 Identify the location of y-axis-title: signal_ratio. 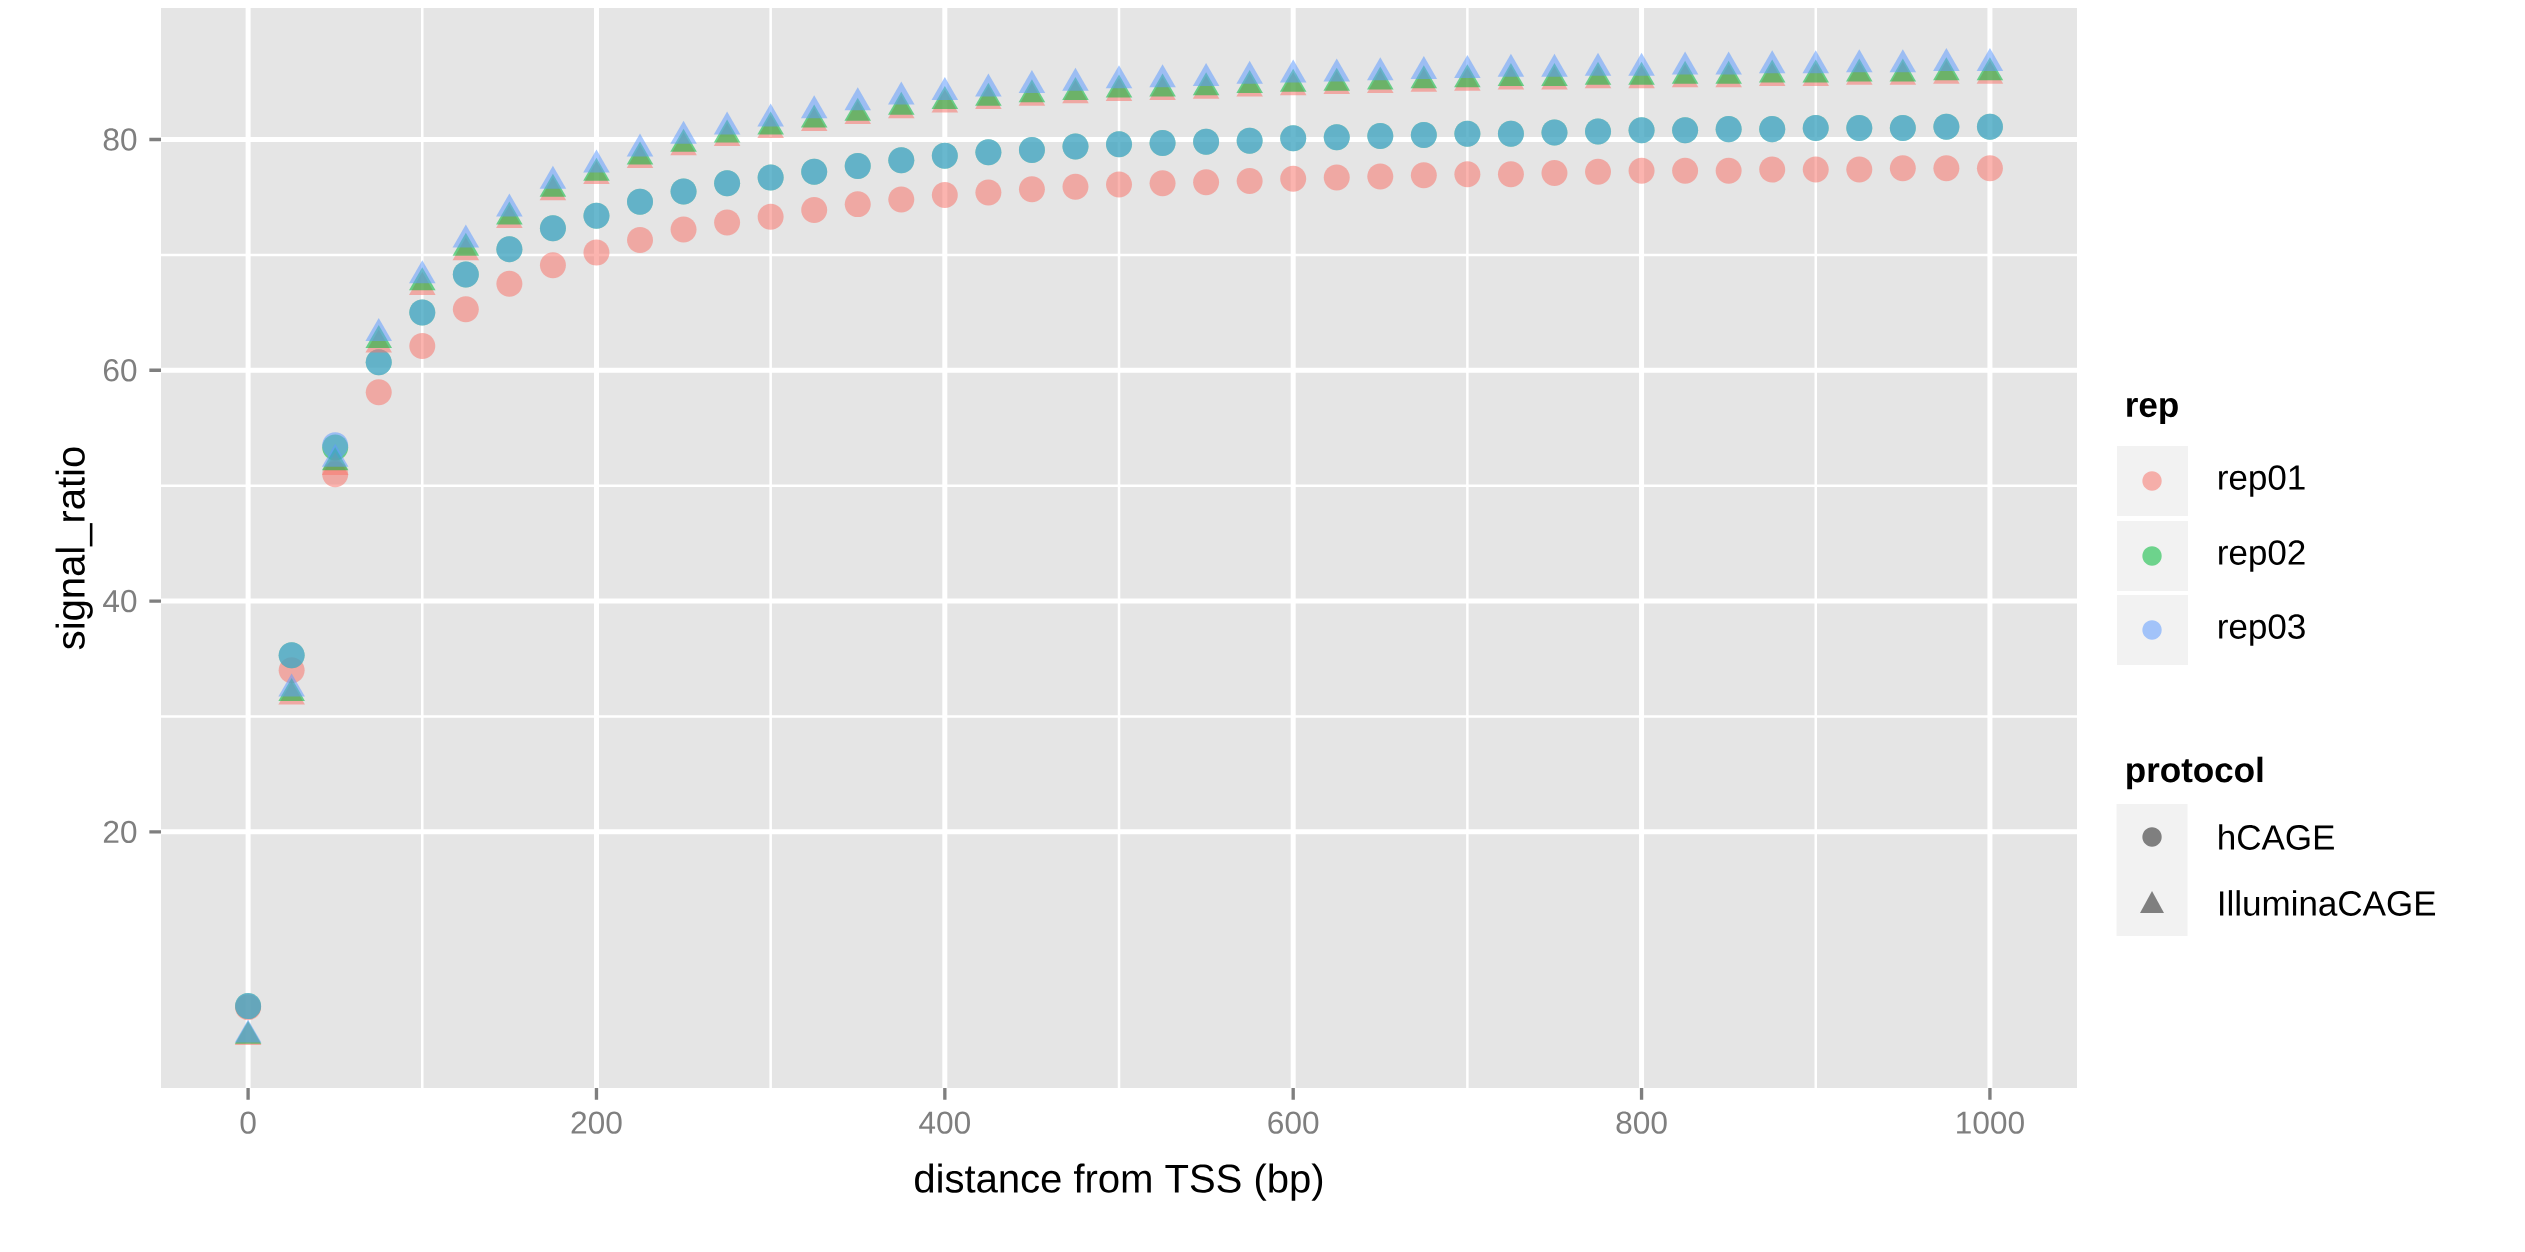
(74, 548).